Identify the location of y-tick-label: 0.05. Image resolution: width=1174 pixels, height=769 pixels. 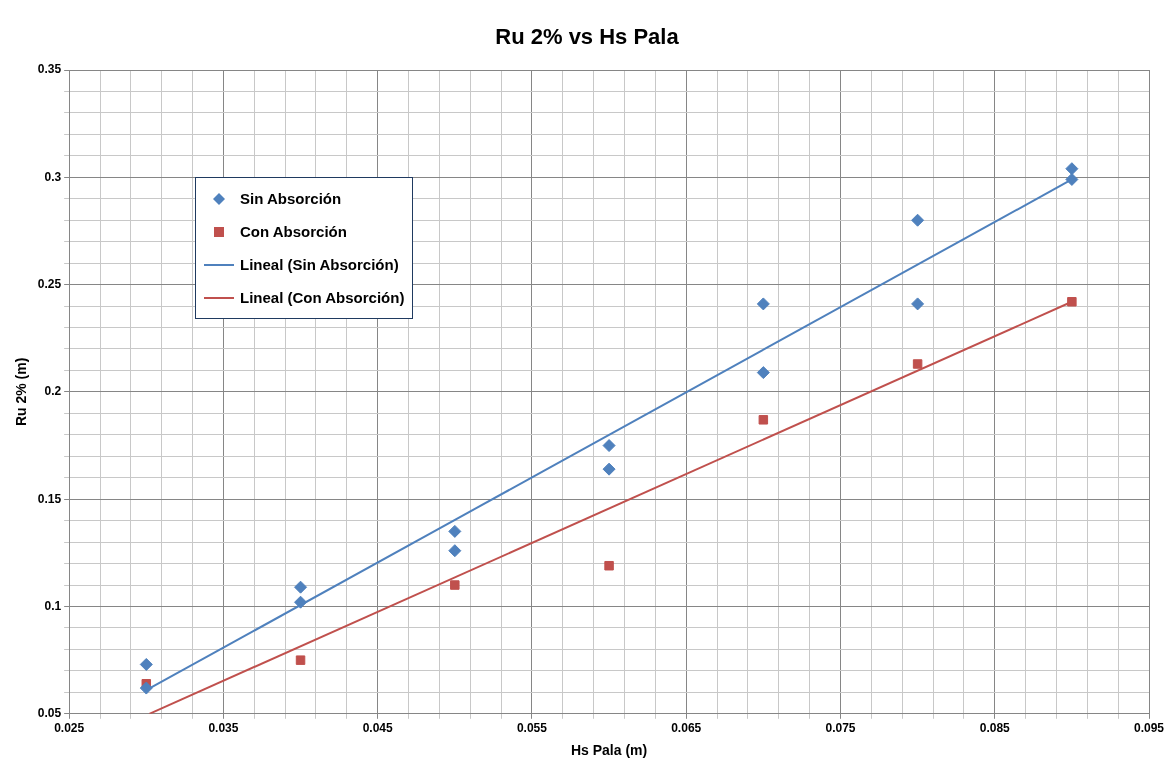
(49, 713).